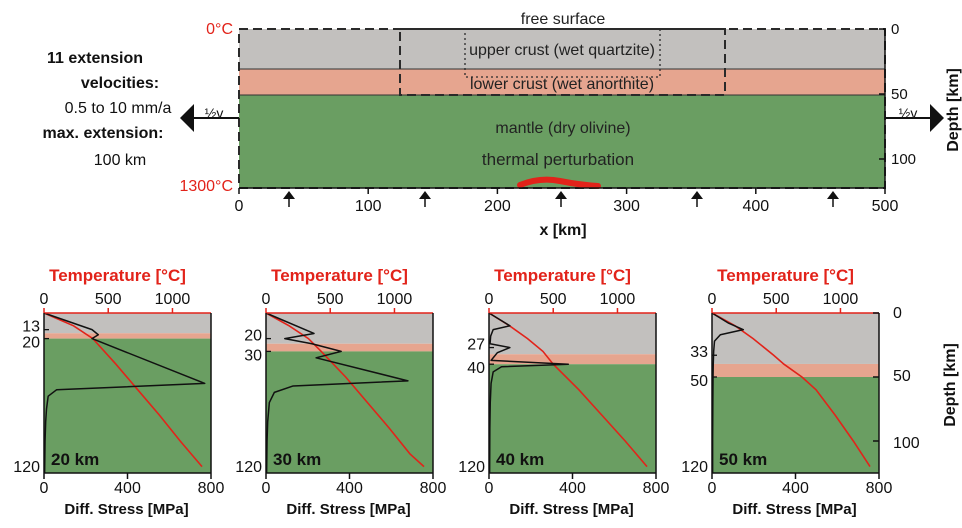 The width and height of the screenshot is (962, 528). I want to click on right-half-v-label: ½v, so click(908, 113).